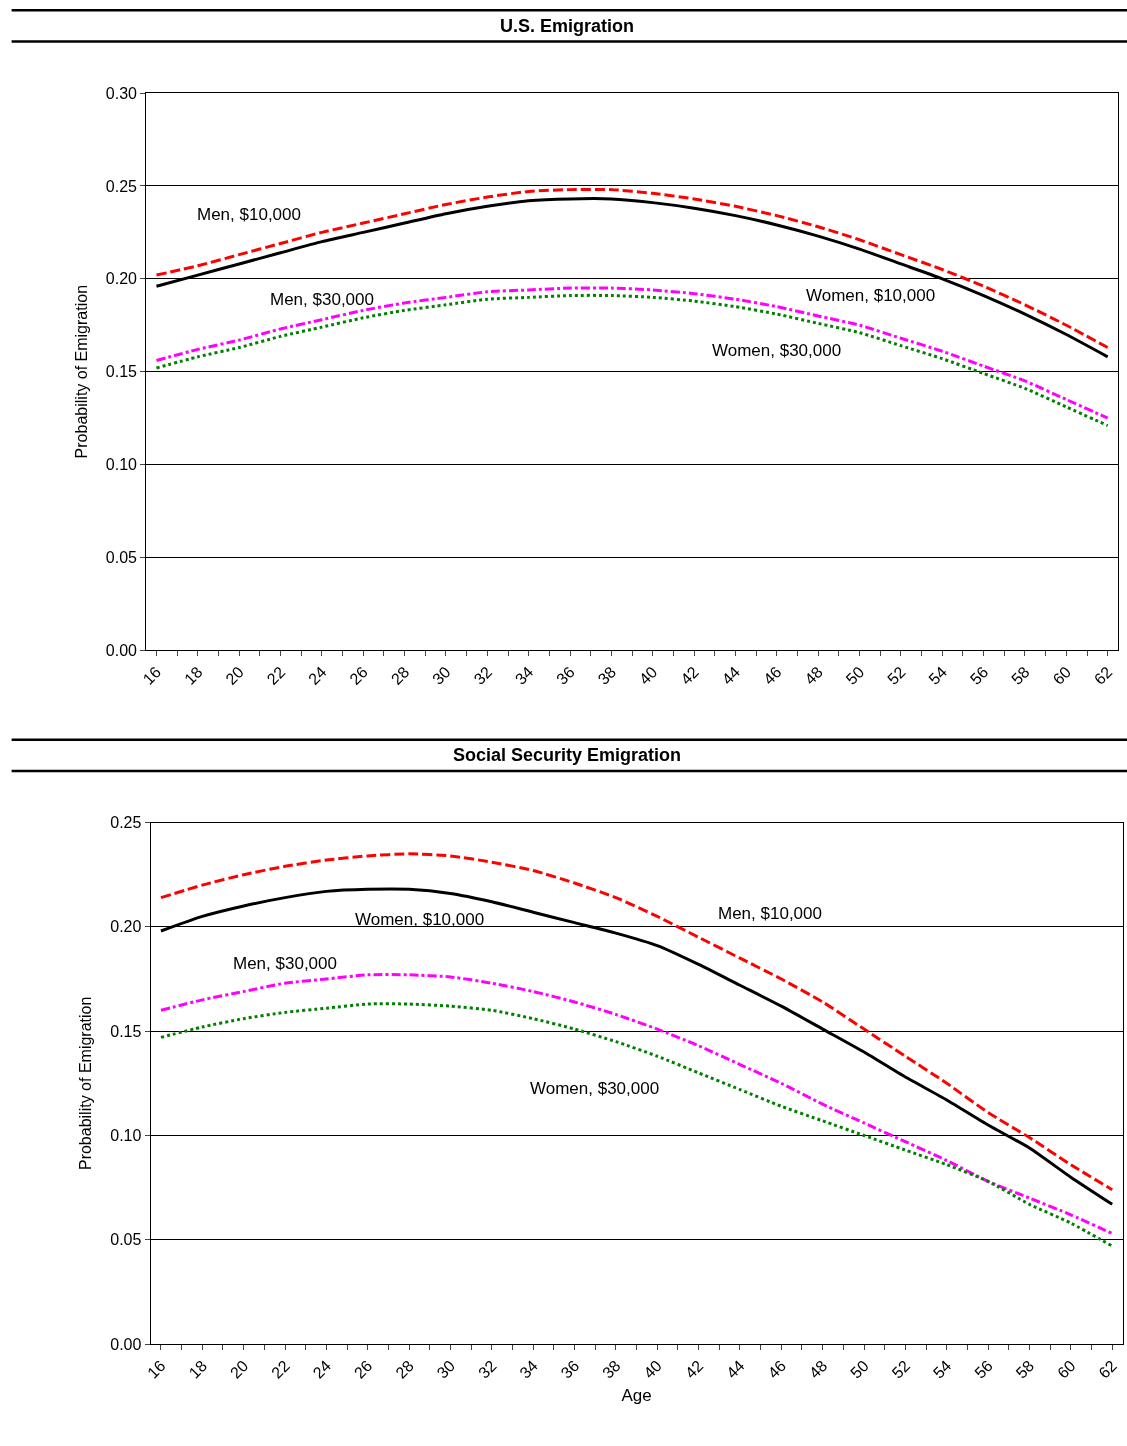  Describe the element at coordinates (567, 755) in the screenshot. I see `chart-title: Social Security Emigration` at that location.